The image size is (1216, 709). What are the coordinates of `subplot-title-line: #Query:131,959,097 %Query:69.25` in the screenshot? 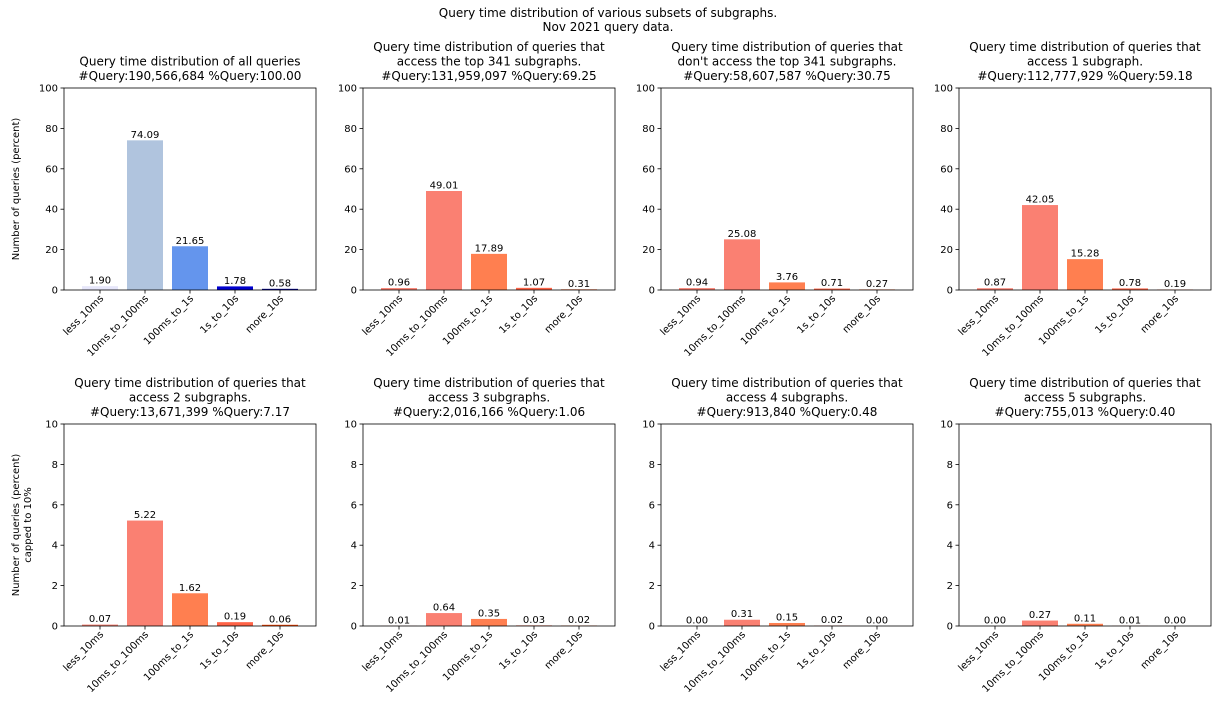 It's located at (488, 76).